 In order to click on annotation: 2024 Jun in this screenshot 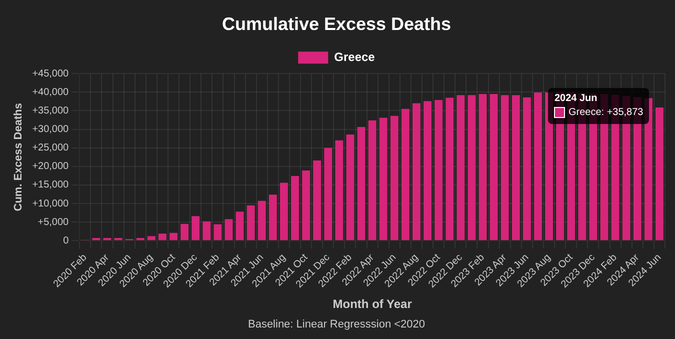, I will do `click(576, 99)`.